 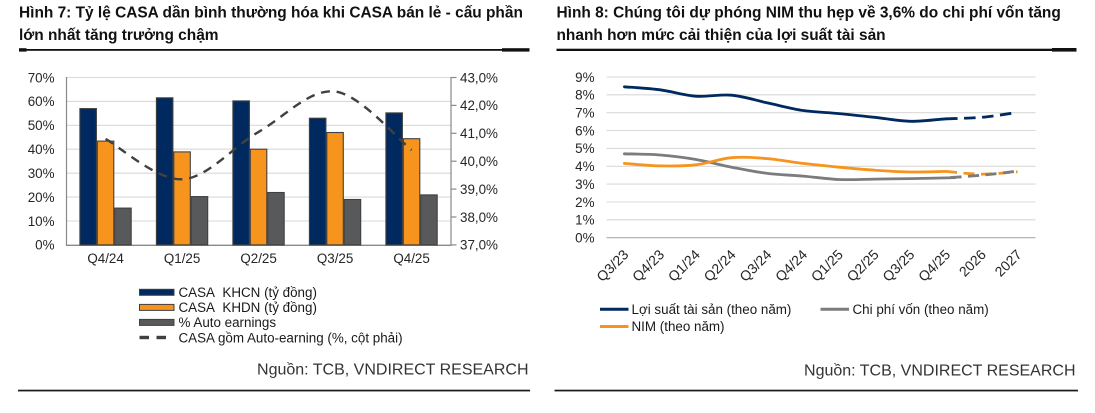 What do you see at coordinates (41, 173) in the screenshot?
I see `svg-text: 30%` at bounding box center [41, 173].